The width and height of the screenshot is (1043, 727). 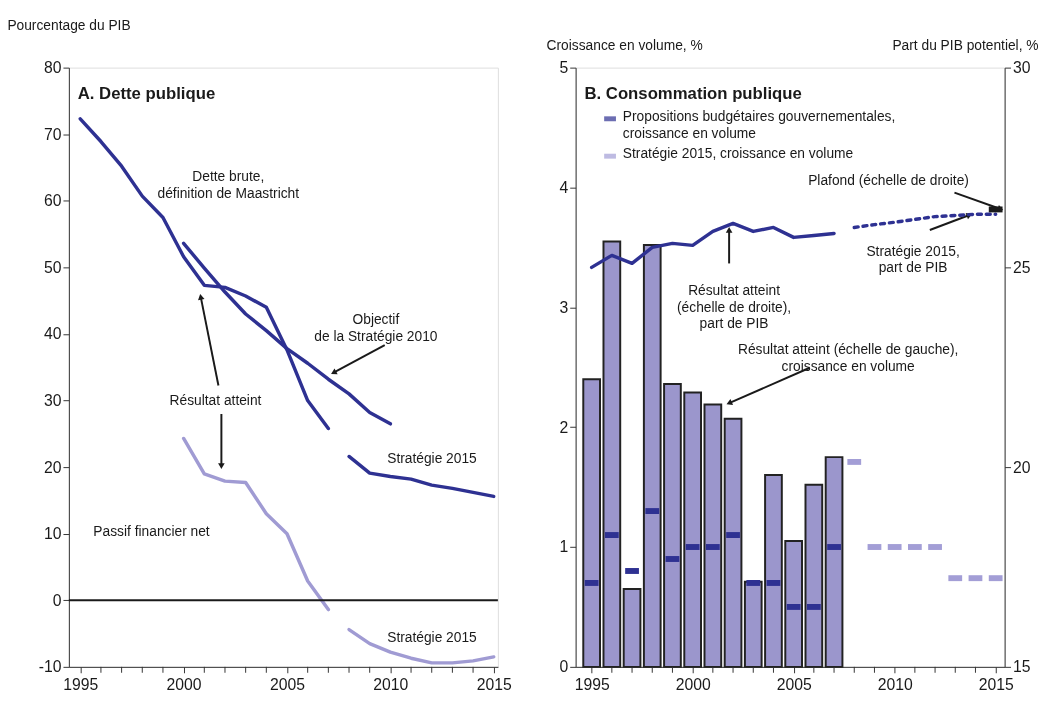 I want to click on y-tick-label: 1, so click(x=564, y=547).